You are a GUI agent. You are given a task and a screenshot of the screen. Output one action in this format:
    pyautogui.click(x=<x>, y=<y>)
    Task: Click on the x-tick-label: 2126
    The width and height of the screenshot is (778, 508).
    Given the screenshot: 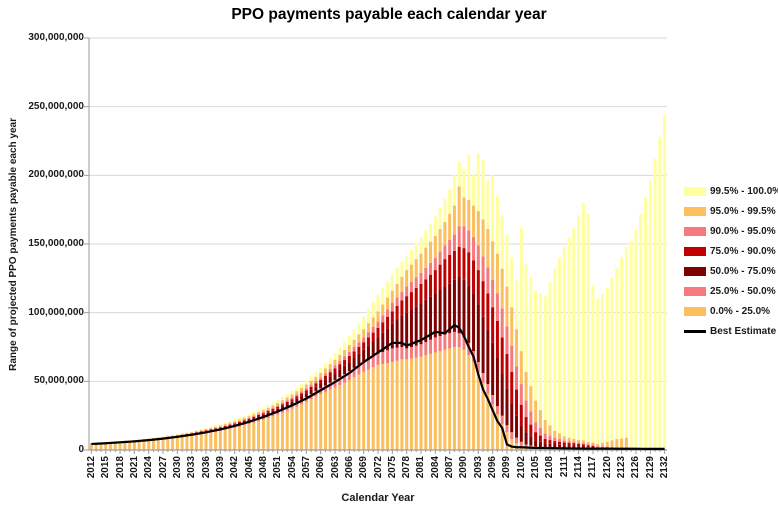 What is the action you would take?
    pyautogui.click(x=636, y=467)
    